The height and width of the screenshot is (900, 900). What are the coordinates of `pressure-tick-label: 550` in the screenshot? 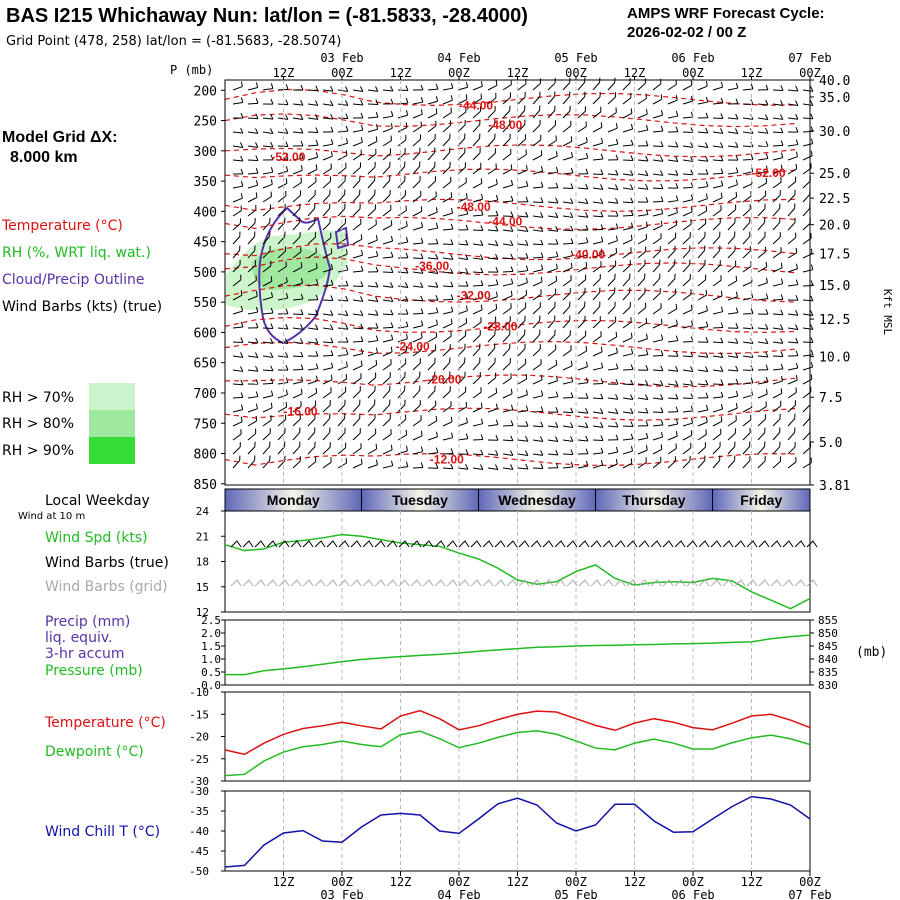 It's located at (205, 303).